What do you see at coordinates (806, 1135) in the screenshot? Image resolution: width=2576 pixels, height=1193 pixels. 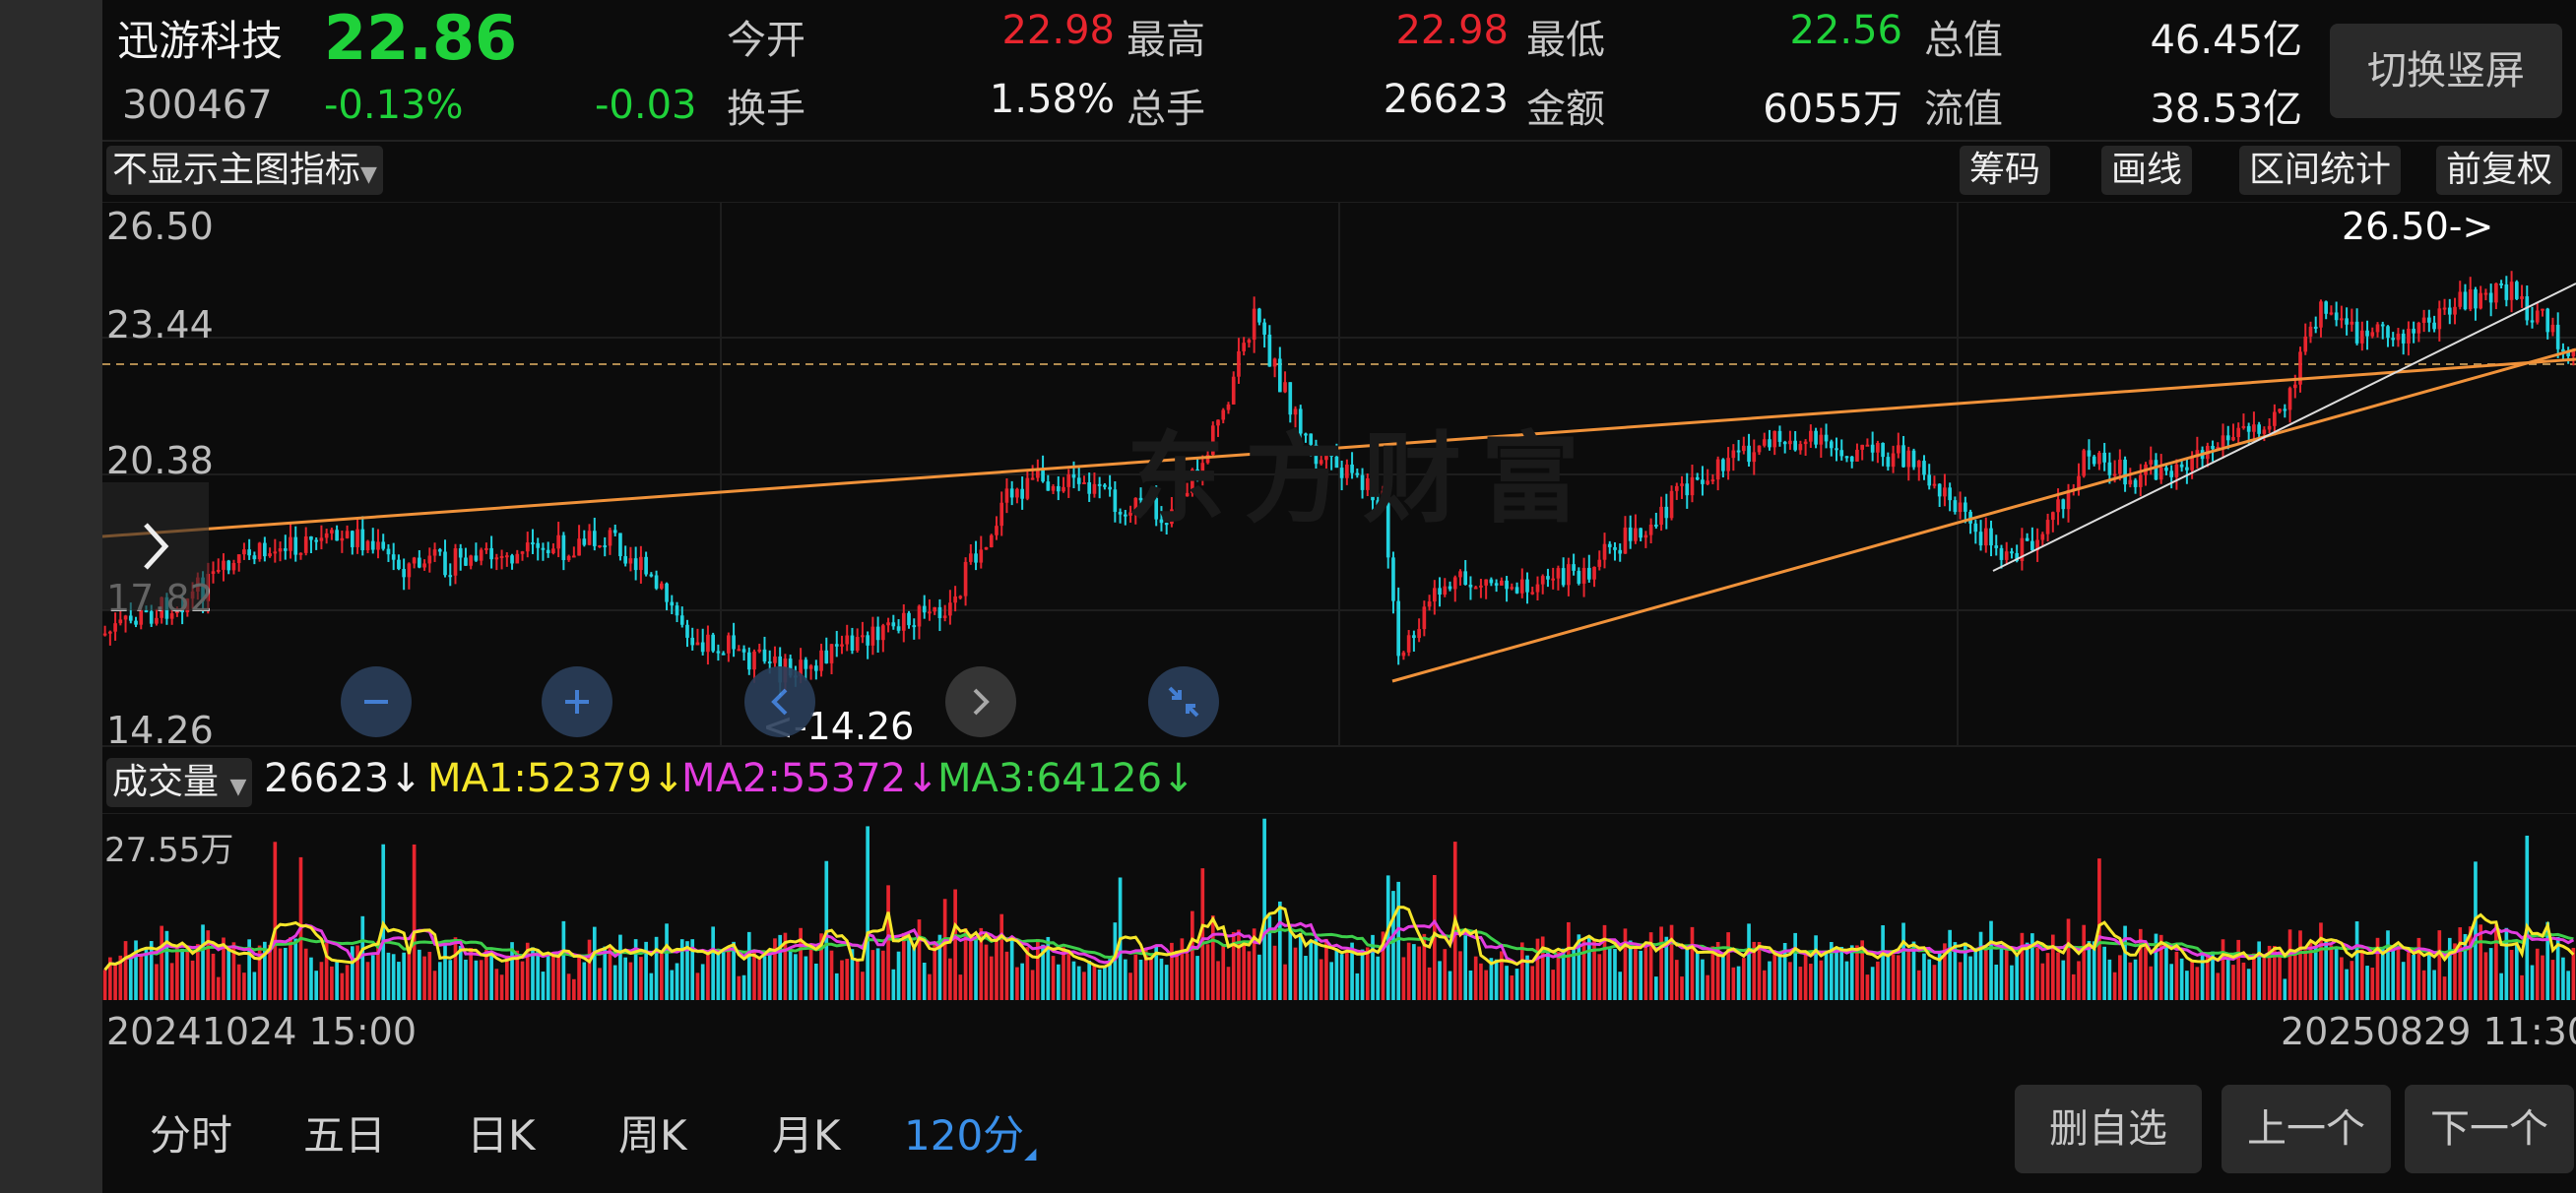 I see `tab-monthly-k: 月K` at bounding box center [806, 1135].